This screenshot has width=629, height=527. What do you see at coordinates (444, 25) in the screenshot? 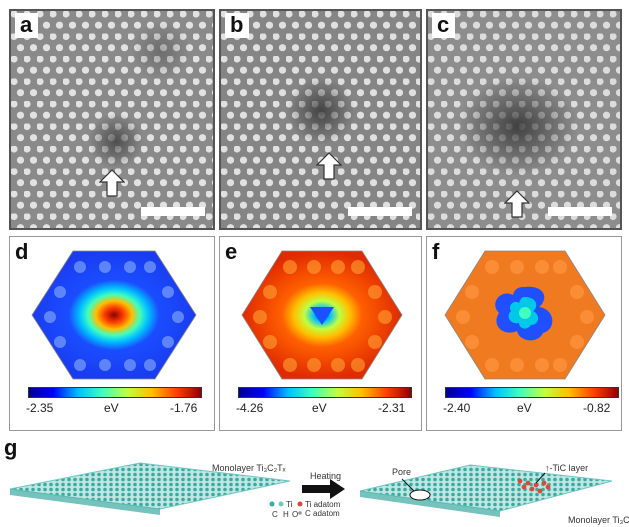
I see `panel-label-c: c` at bounding box center [444, 25].